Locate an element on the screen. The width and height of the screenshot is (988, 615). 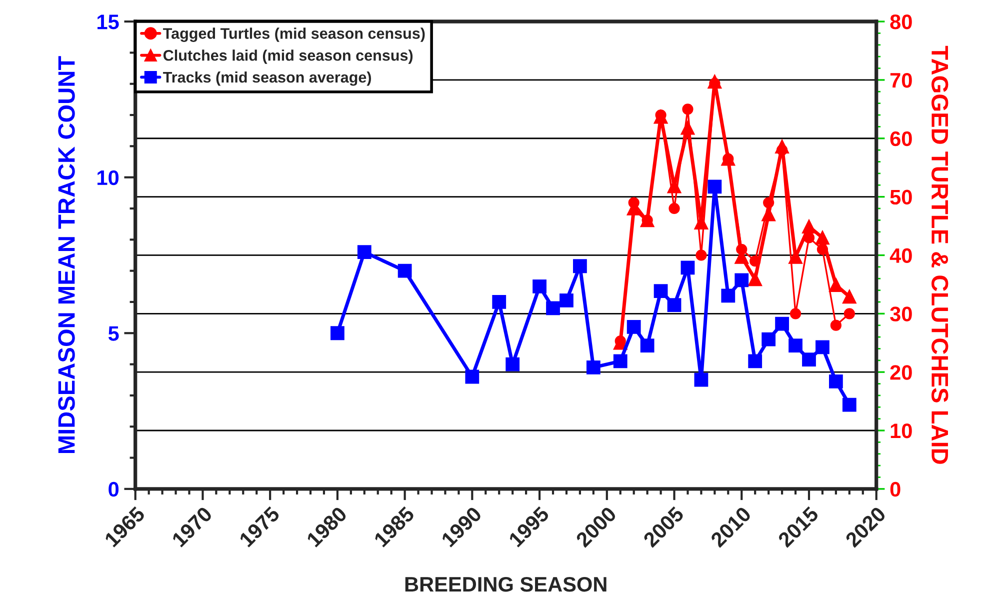
legend-label: Tracks (mid season average) is located at coordinates (267, 78).